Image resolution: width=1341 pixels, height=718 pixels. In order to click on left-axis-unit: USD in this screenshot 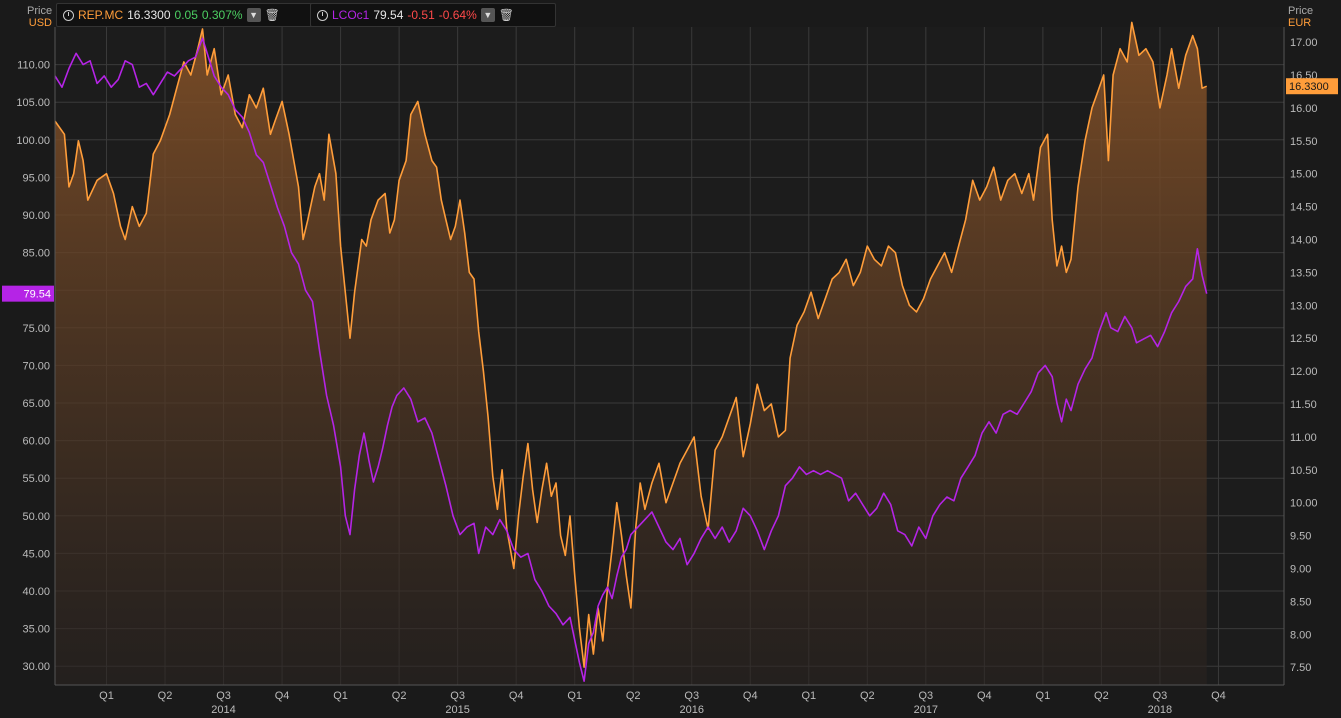, I will do `click(40, 23)`.